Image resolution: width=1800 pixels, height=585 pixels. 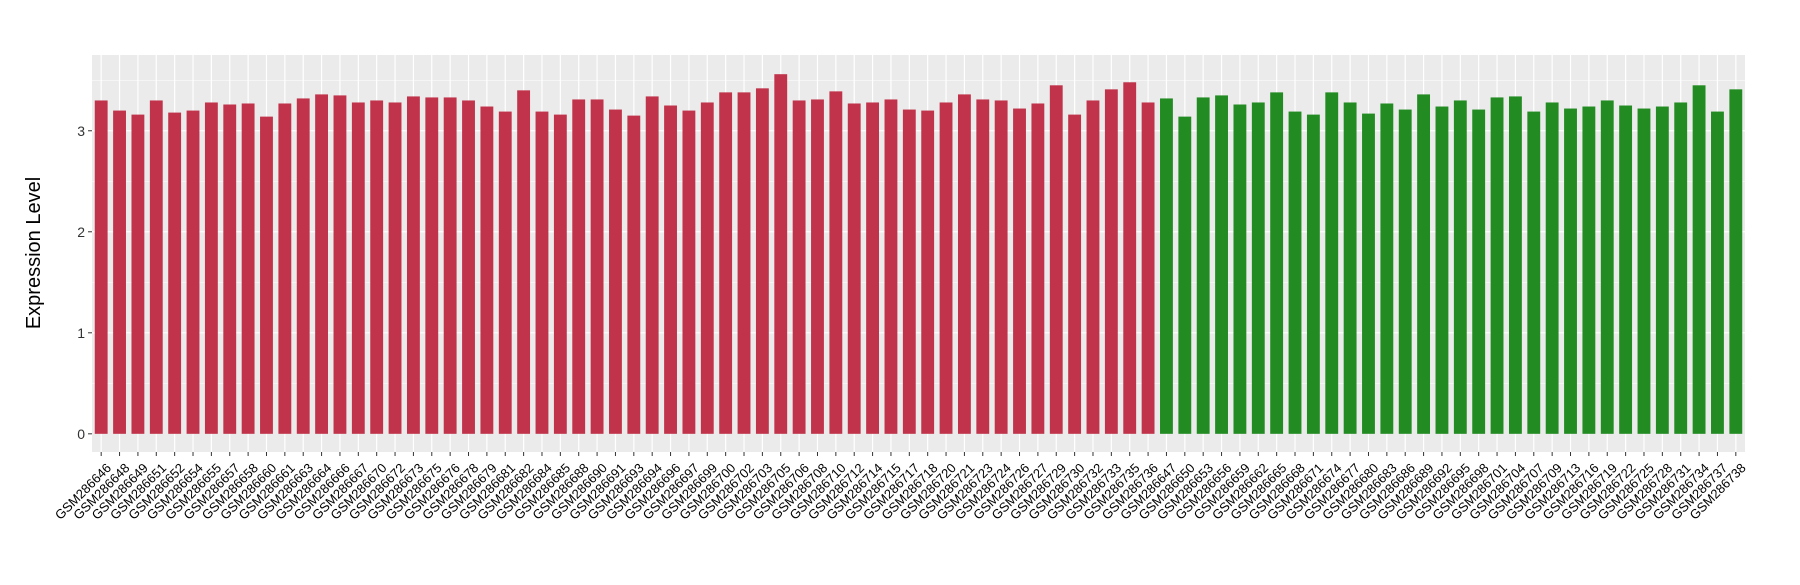 What do you see at coordinates (138, 274) in the screenshot?
I see `bar-GSM286649` at bounding box center [138, 274].